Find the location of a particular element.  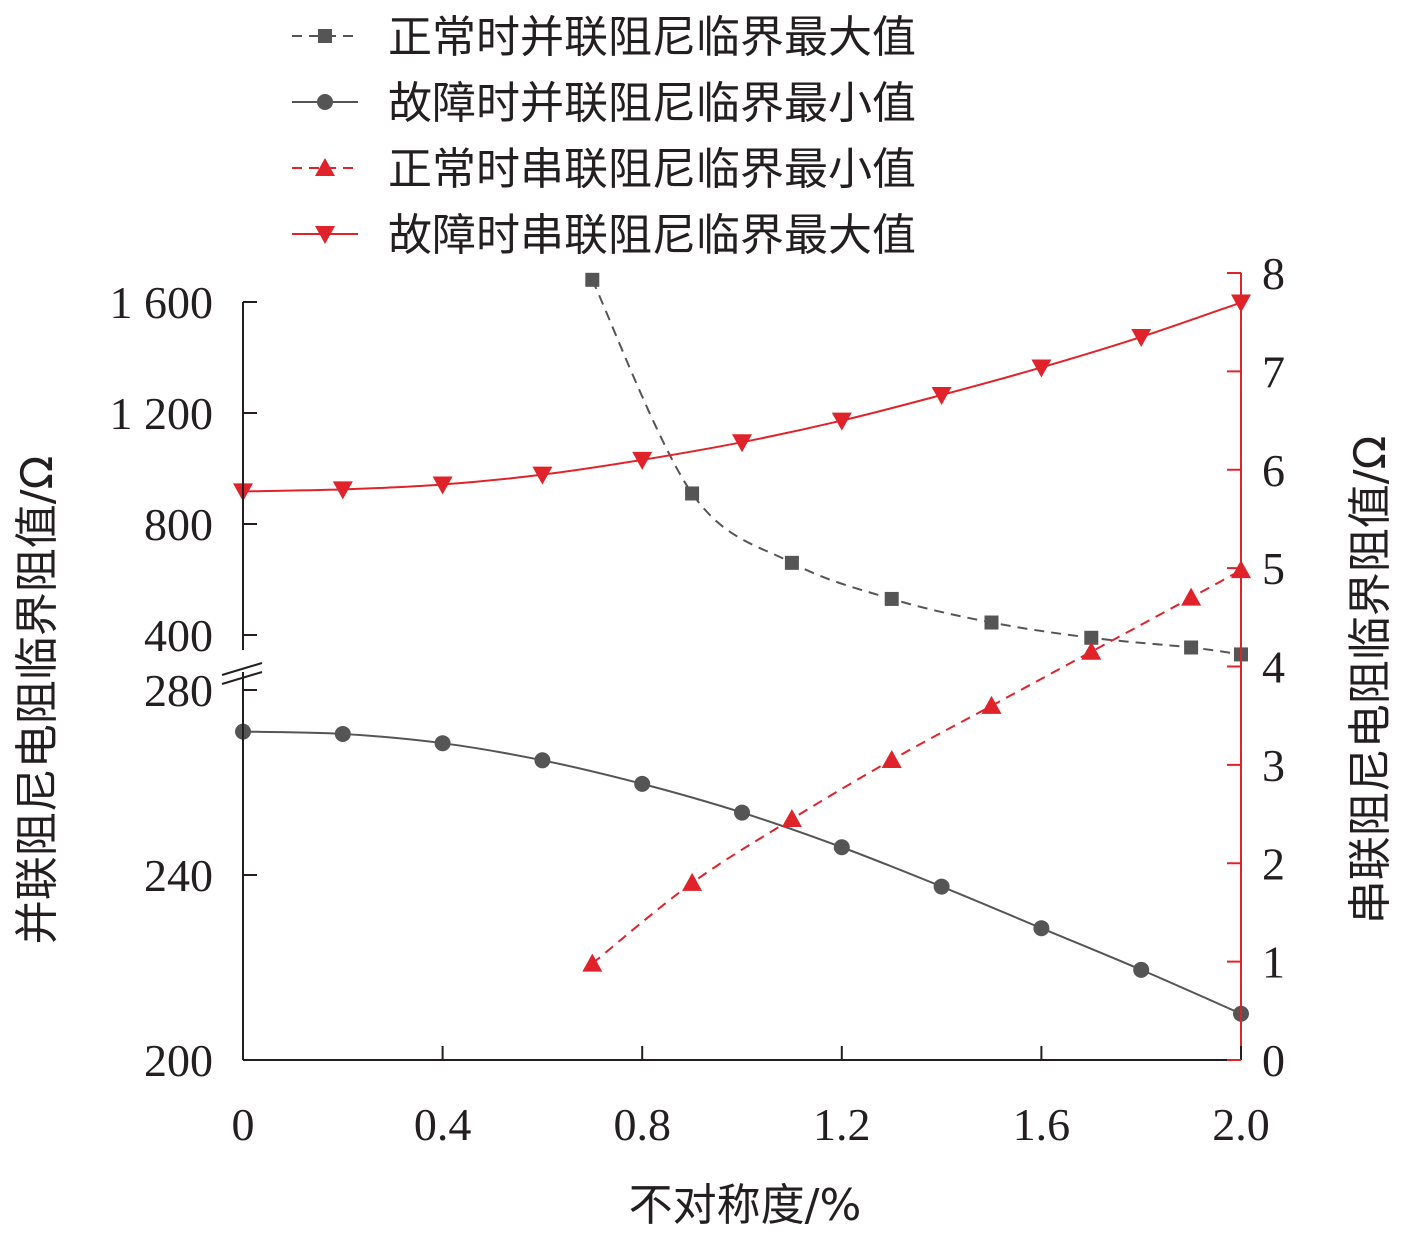

y-left-tick-label: 280 is located at coordinates (178, 690).